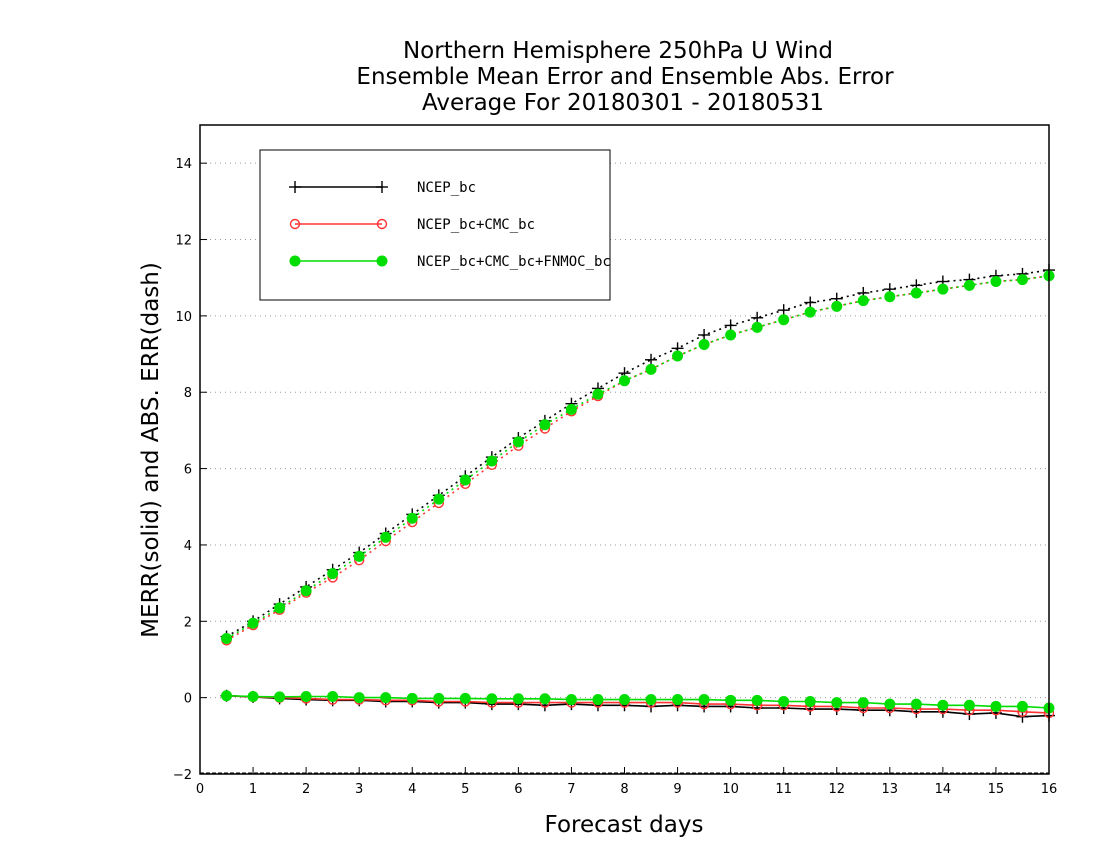 The height and width of the screenshot is (850, 1100). Describe the element at coordinates (188, 699) in the screenshot. I see `y-tick-label: 0` at that location.